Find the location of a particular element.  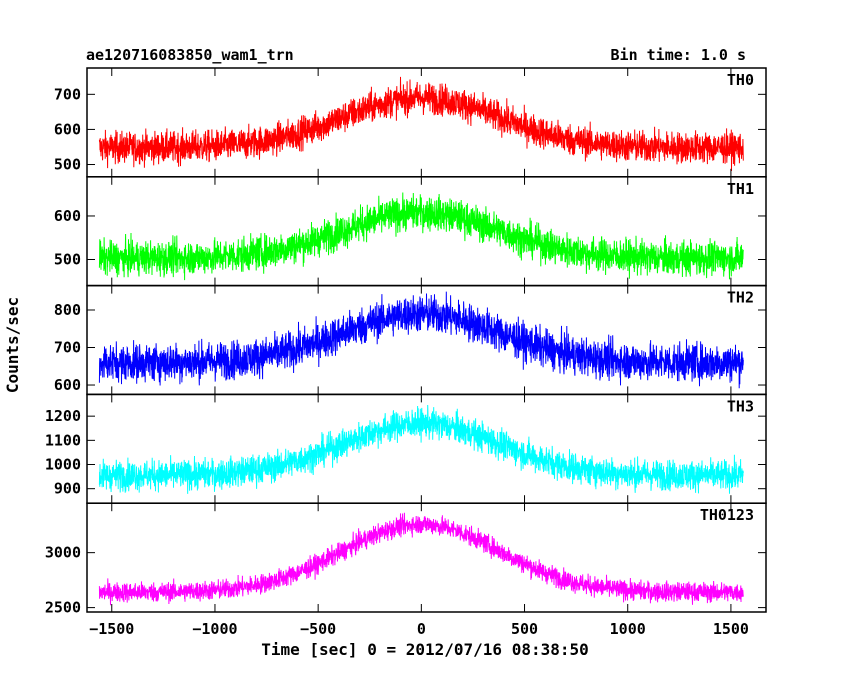

y-tick-label: 2500 is located at coordinates (63, 608).